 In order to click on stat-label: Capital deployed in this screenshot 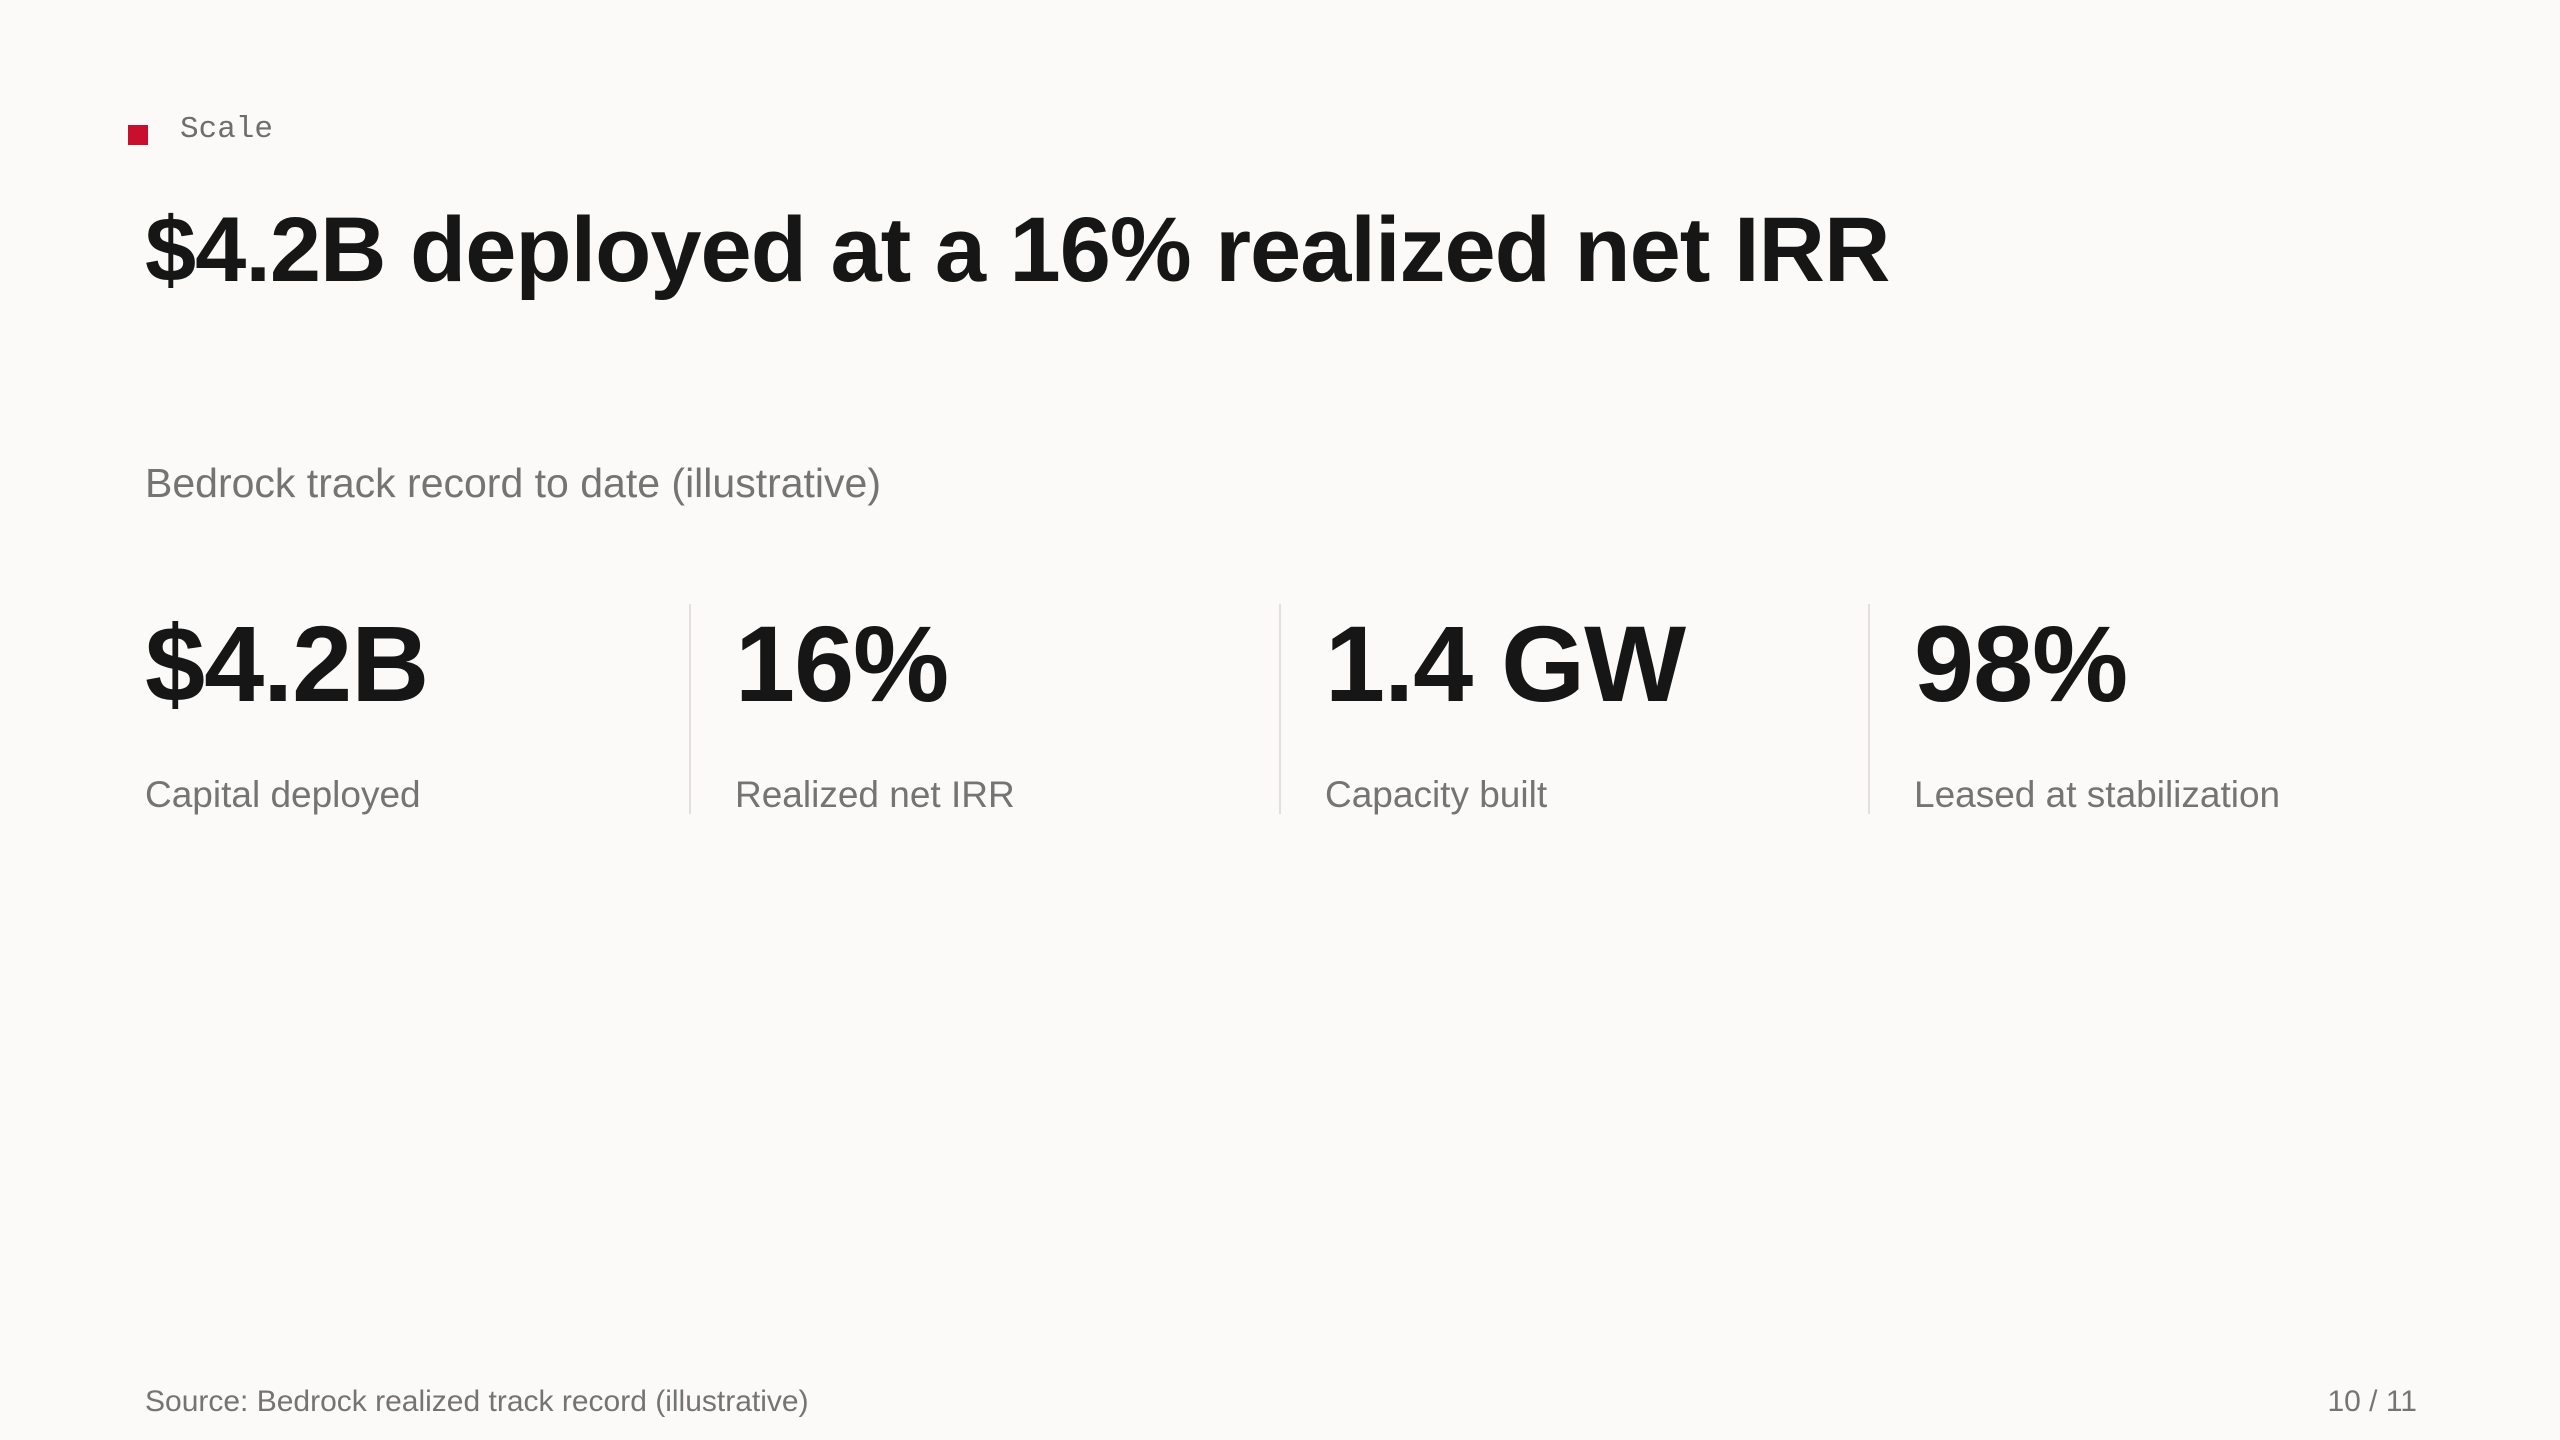, I will do `click(283, 794)`.